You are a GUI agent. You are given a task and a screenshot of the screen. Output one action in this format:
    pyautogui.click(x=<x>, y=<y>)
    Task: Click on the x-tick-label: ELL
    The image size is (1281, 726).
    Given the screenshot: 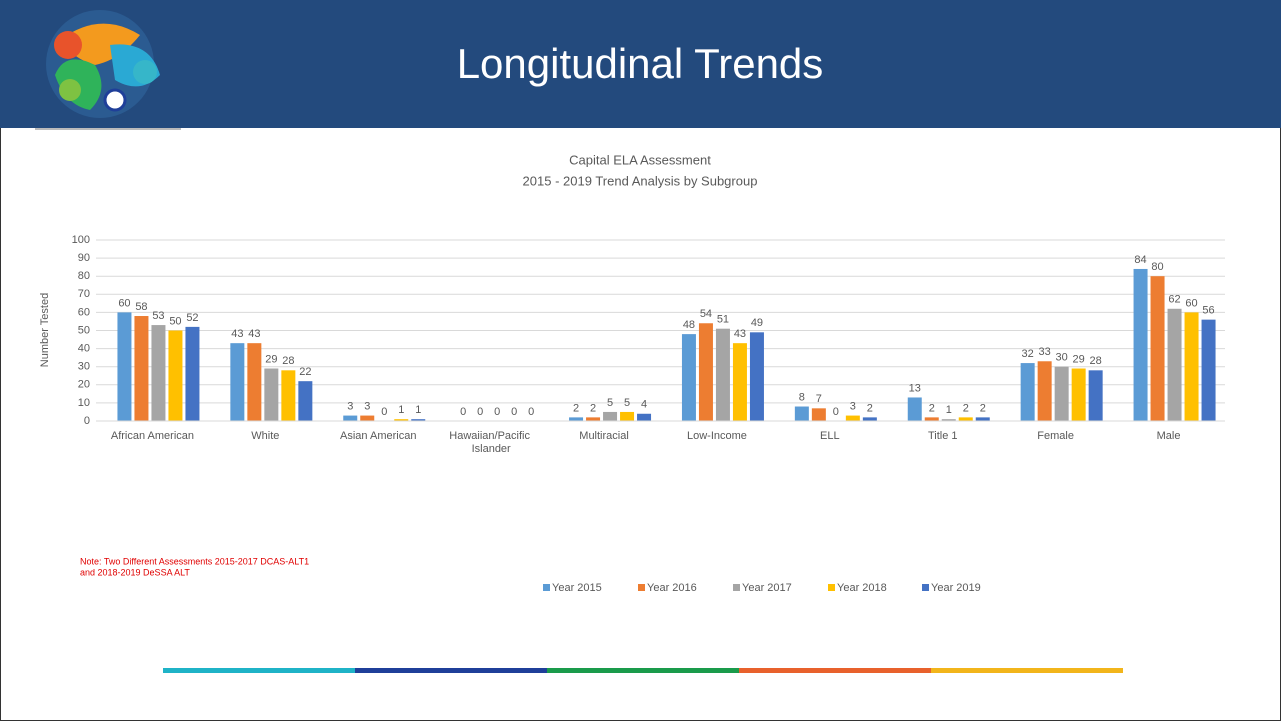 What is the action you would take?
    pyautogui.click(x=830, y=436)
    